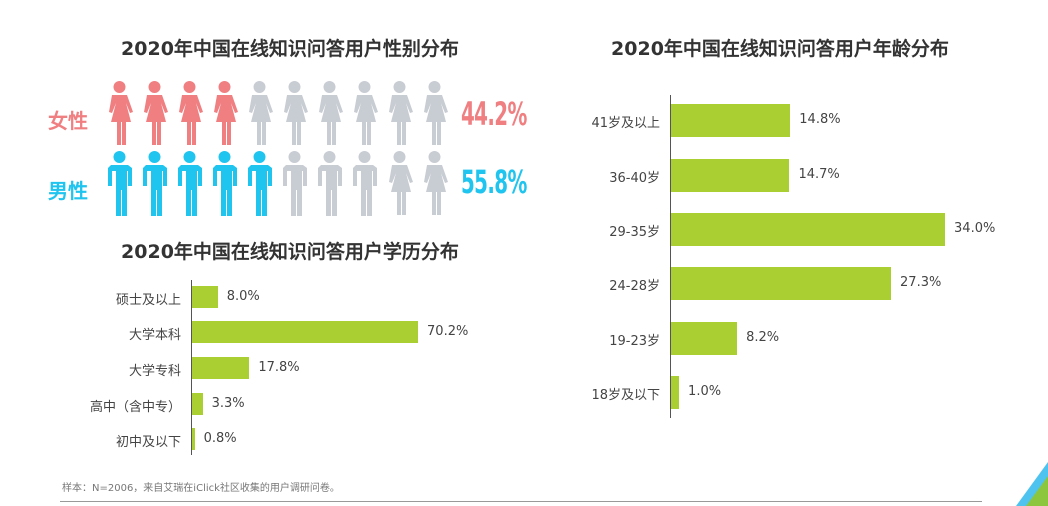 This screenshot has width=1048, height=506. What do you see at coordinates (228, 403) in the screenshot?
I see `value-label: 3.3%` at bounding box center [228, 403].